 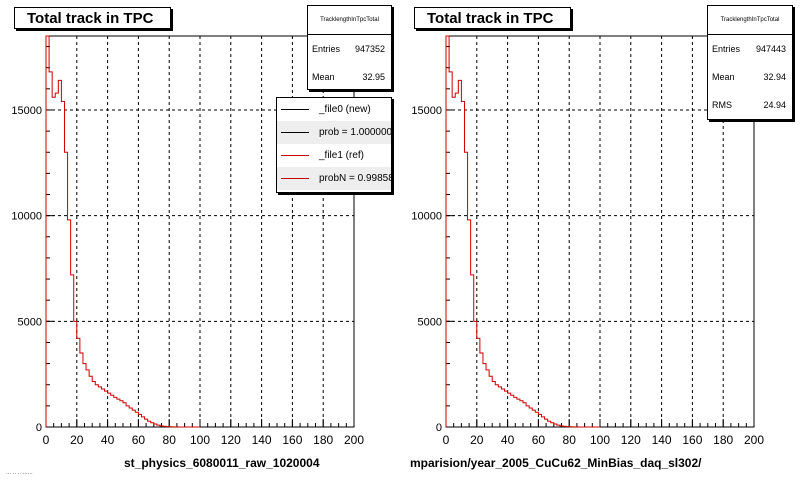 What do you see at coordinates (770, 49) in the screenshot?
I see `stats-value: 947443` at bounding box center [770, 49].